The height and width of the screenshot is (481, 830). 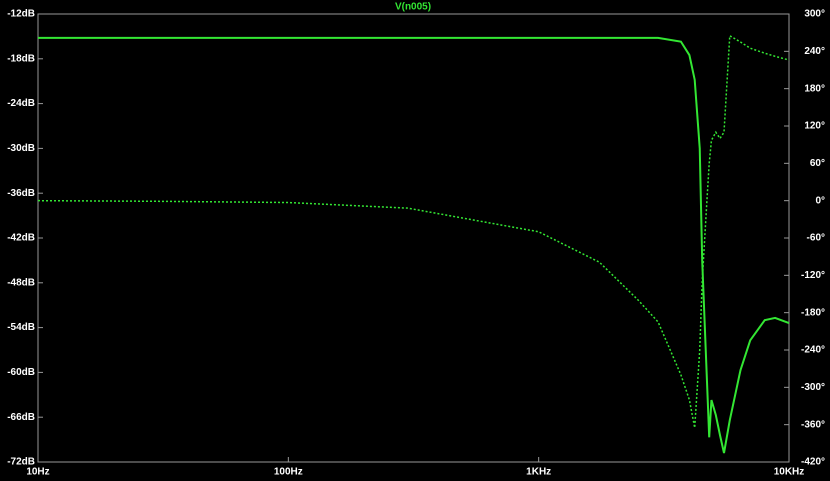 What do you see at coordinates (816, 238) in the screenshot?
I see `y2-tick-label: -60°` at bounding box center [816, 238].